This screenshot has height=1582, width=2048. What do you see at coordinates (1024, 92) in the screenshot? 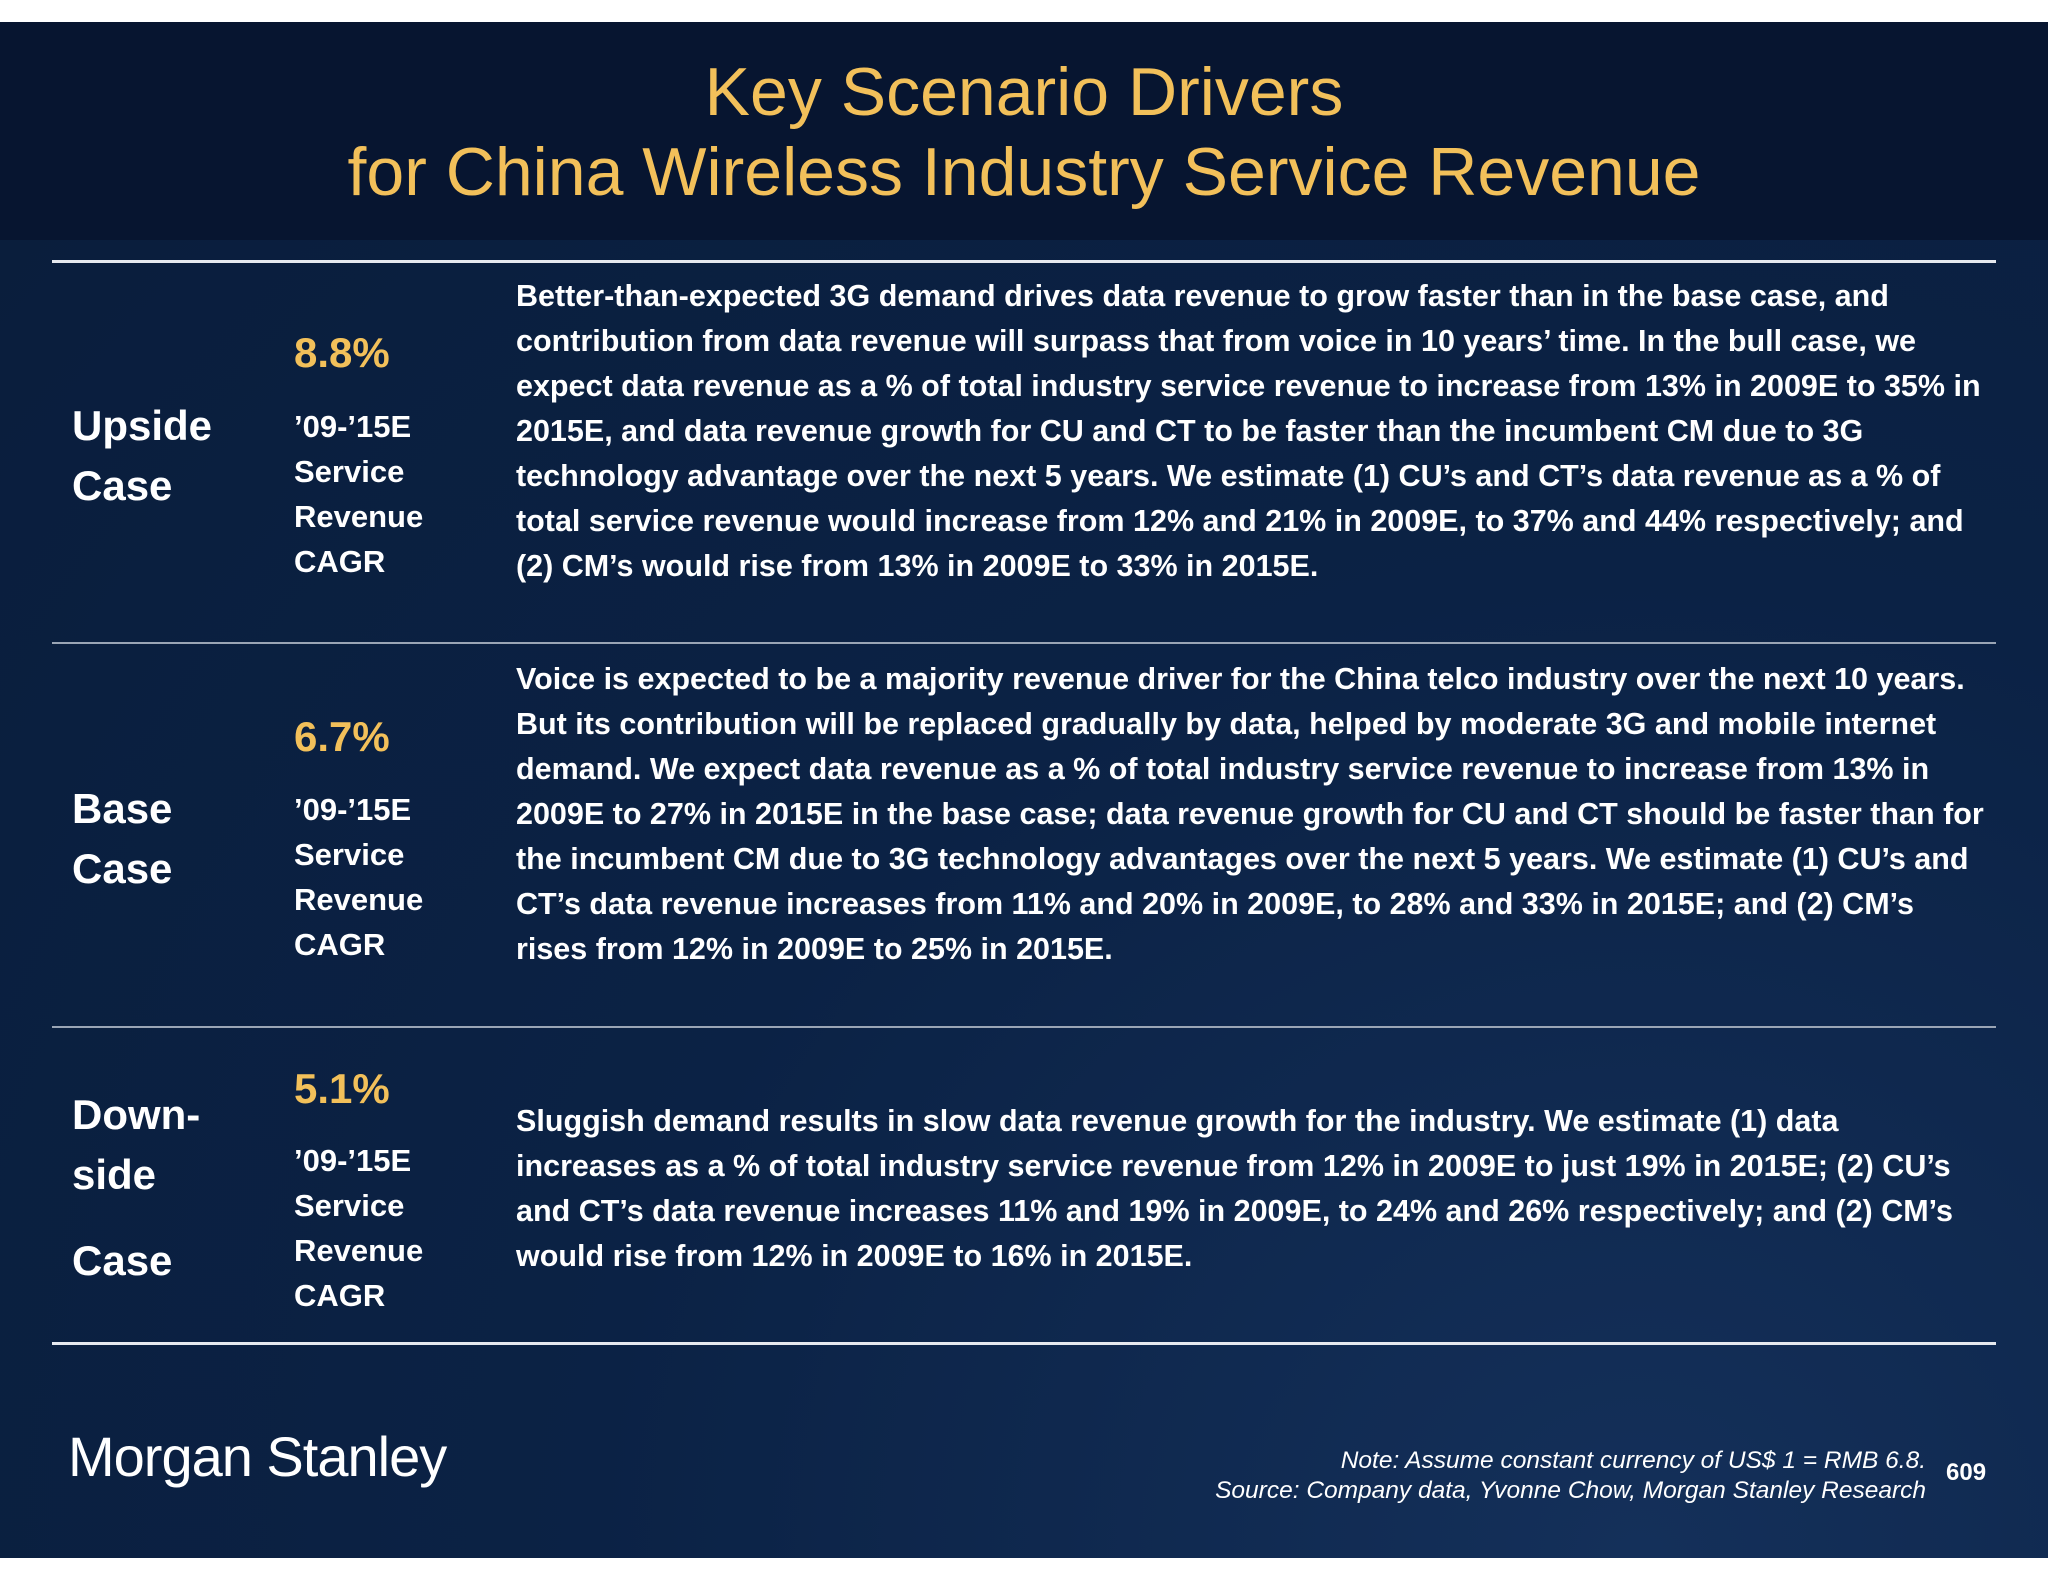
I see `slide-title-line-1: Key Scenario Drivers` at bounding box center [1024, 92].